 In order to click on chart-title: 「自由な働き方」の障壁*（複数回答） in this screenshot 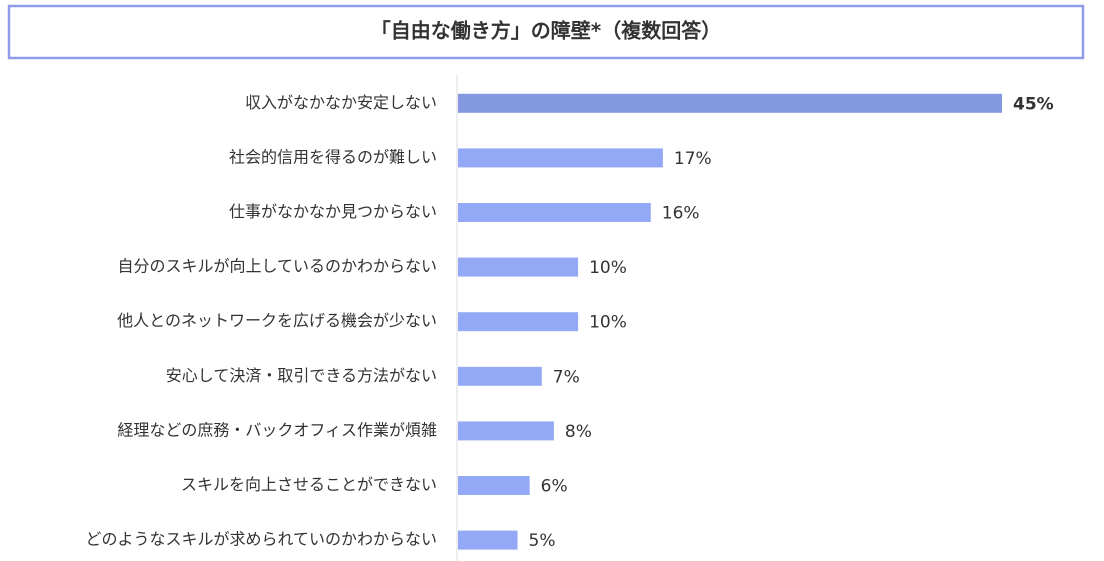, I will do `click(546, 31)`.